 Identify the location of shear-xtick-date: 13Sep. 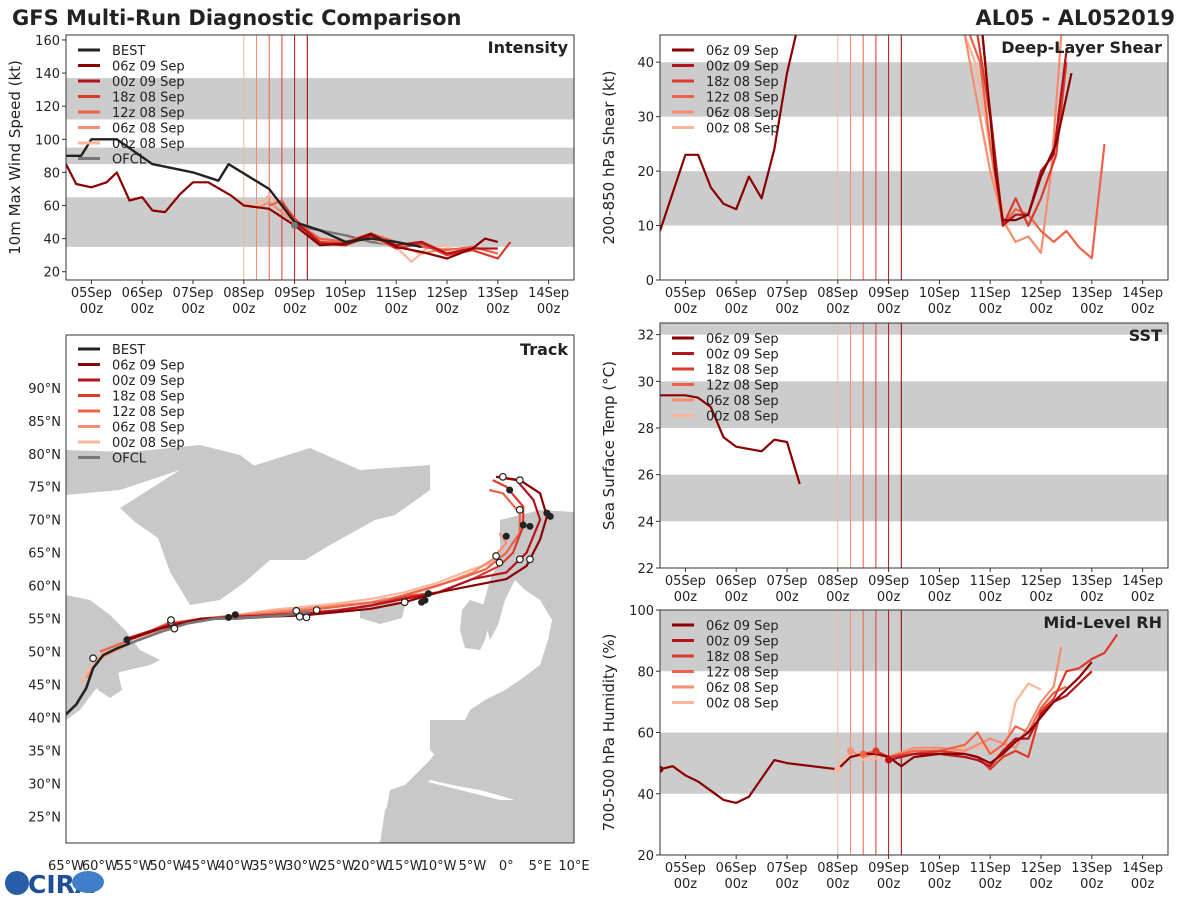
(1091, 293).